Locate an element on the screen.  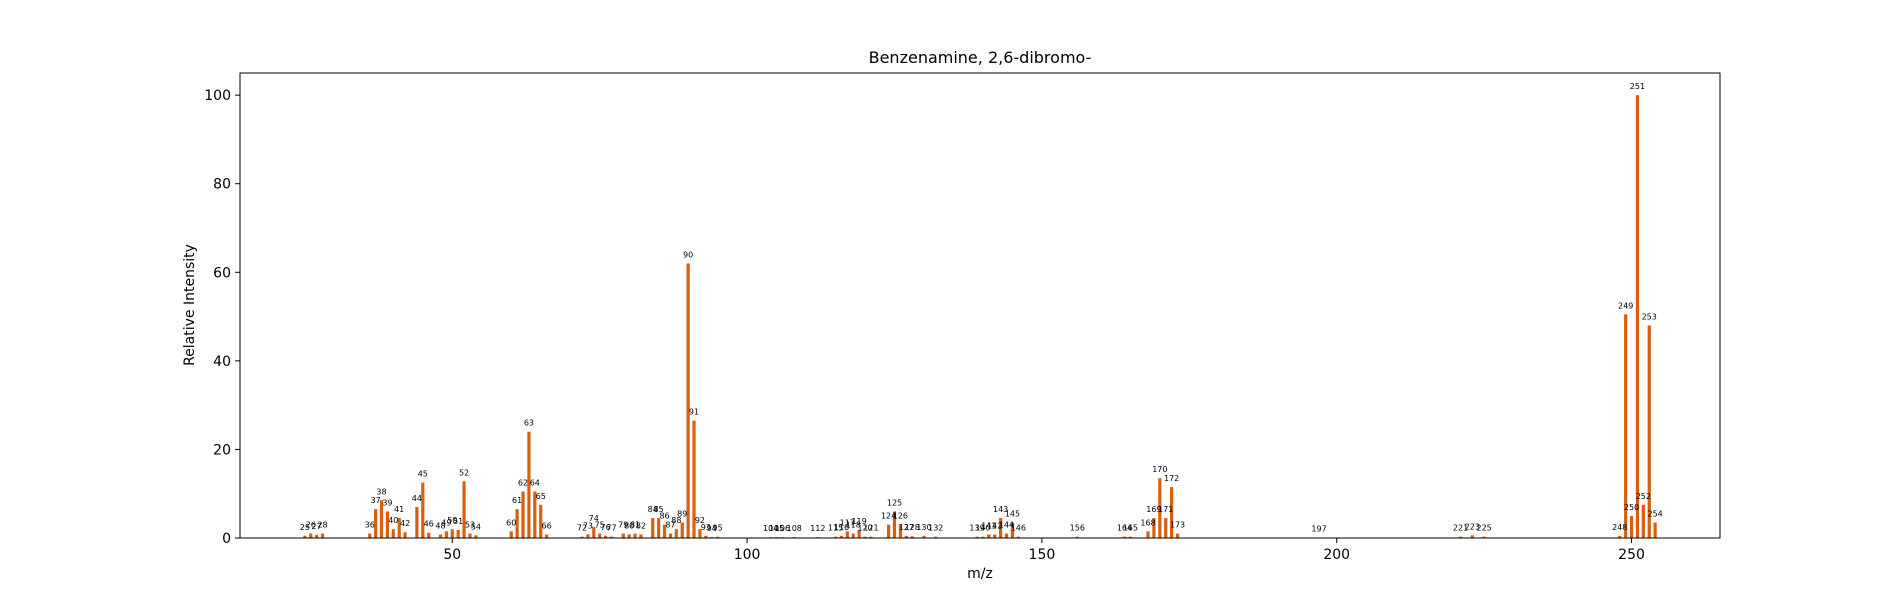
peak-label-119: 119 is located at coordinates (858, 521).